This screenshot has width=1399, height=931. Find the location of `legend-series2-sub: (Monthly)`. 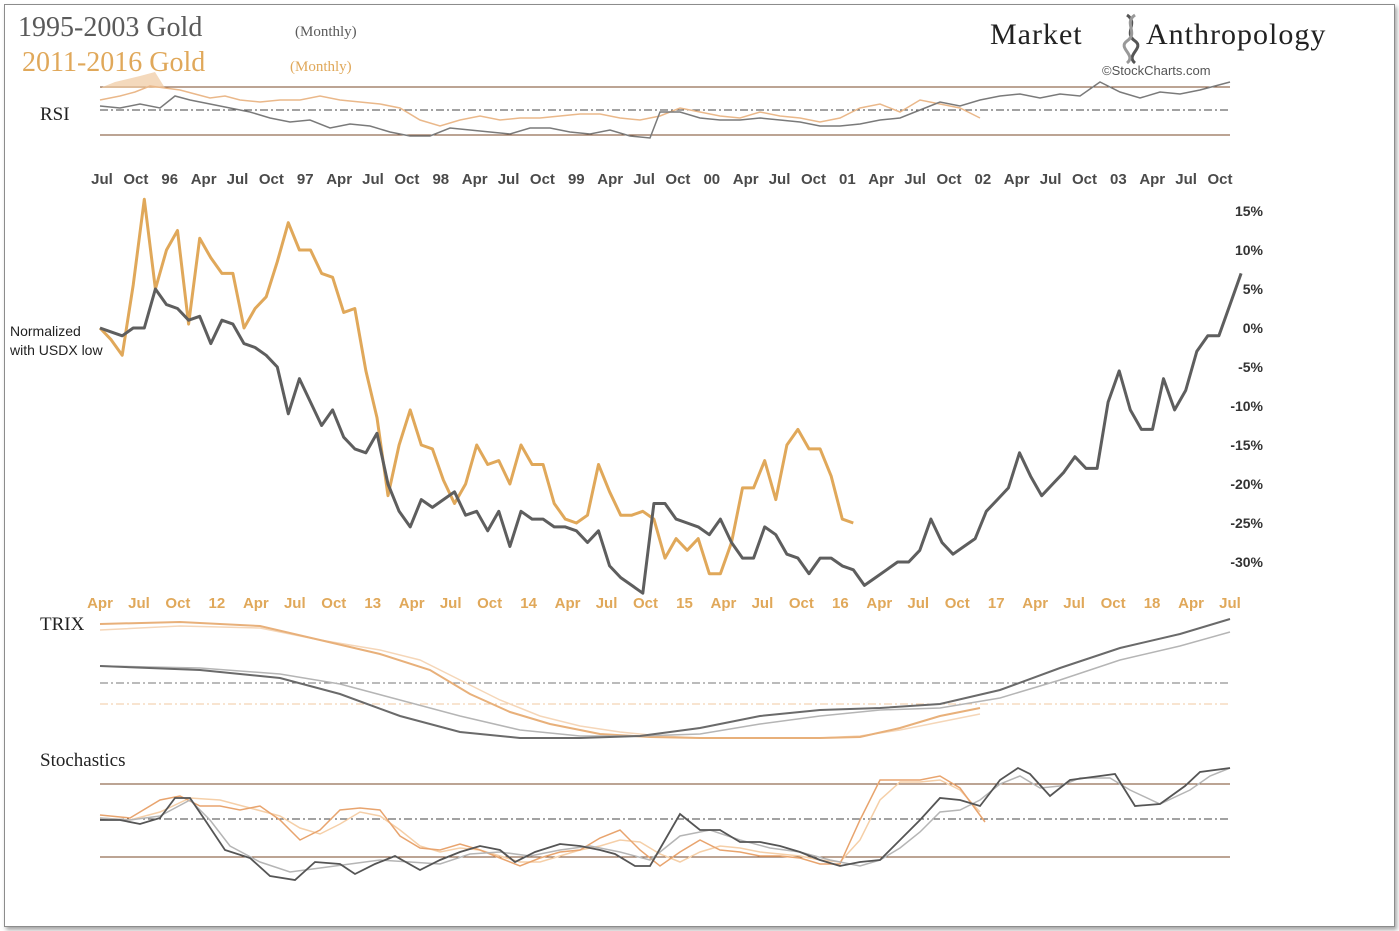

legend-series2-sub: (Monthly) is located at coordinates (321, 67).